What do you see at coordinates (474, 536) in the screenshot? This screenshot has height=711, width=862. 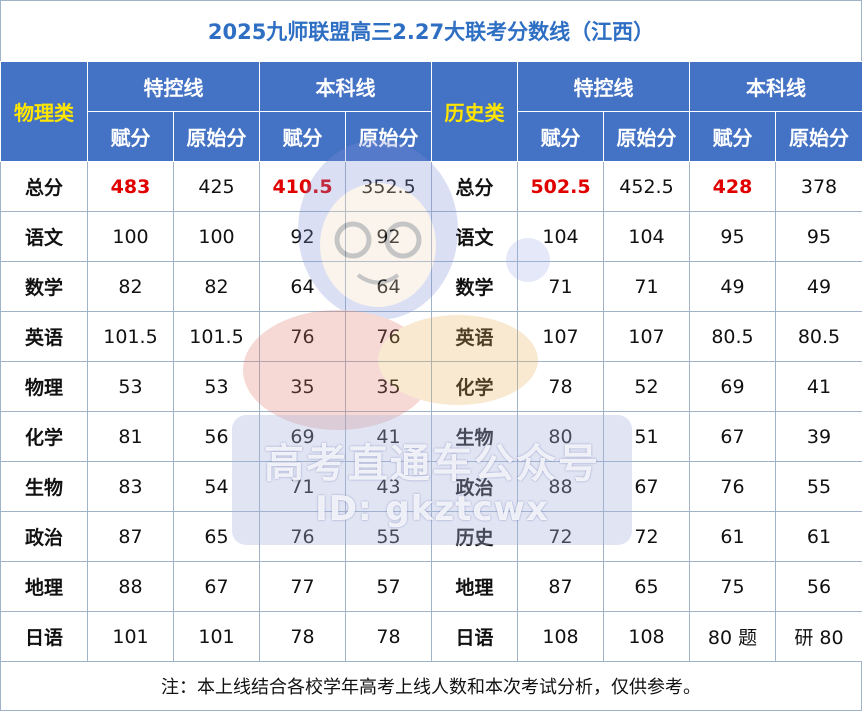 I see `subject-cell: 历史` at bounding box center [474, 536].